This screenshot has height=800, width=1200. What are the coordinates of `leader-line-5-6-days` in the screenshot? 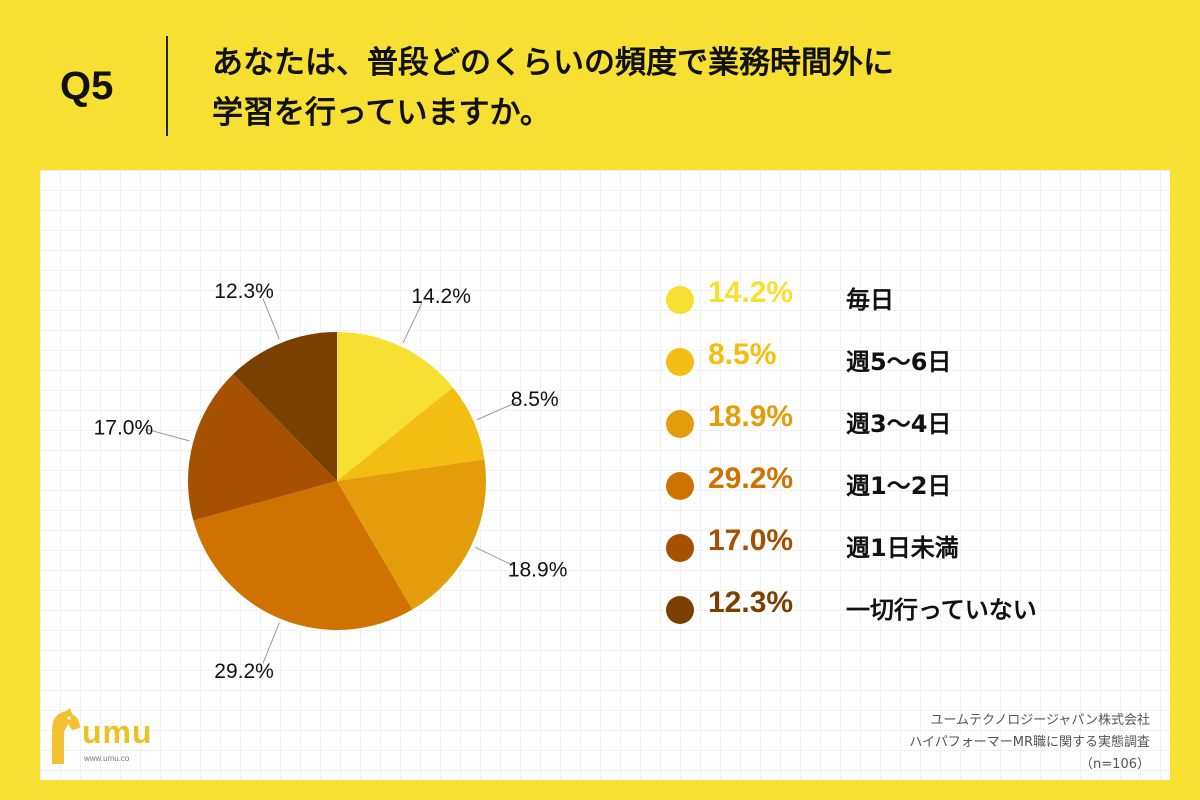 It's located at (497, 411).